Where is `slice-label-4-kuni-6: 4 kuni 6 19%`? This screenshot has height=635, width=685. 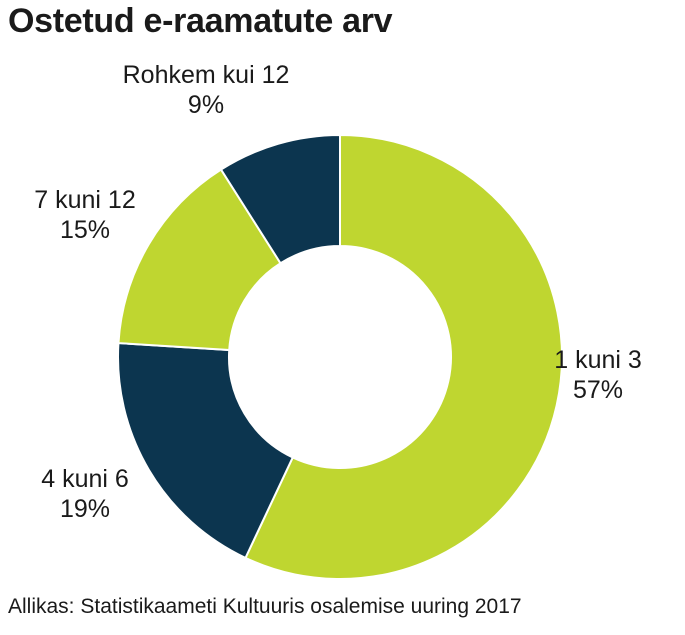 slice-label-4-kuni-6: 4 kuni 6 19% is located at coordinates (85, 494).